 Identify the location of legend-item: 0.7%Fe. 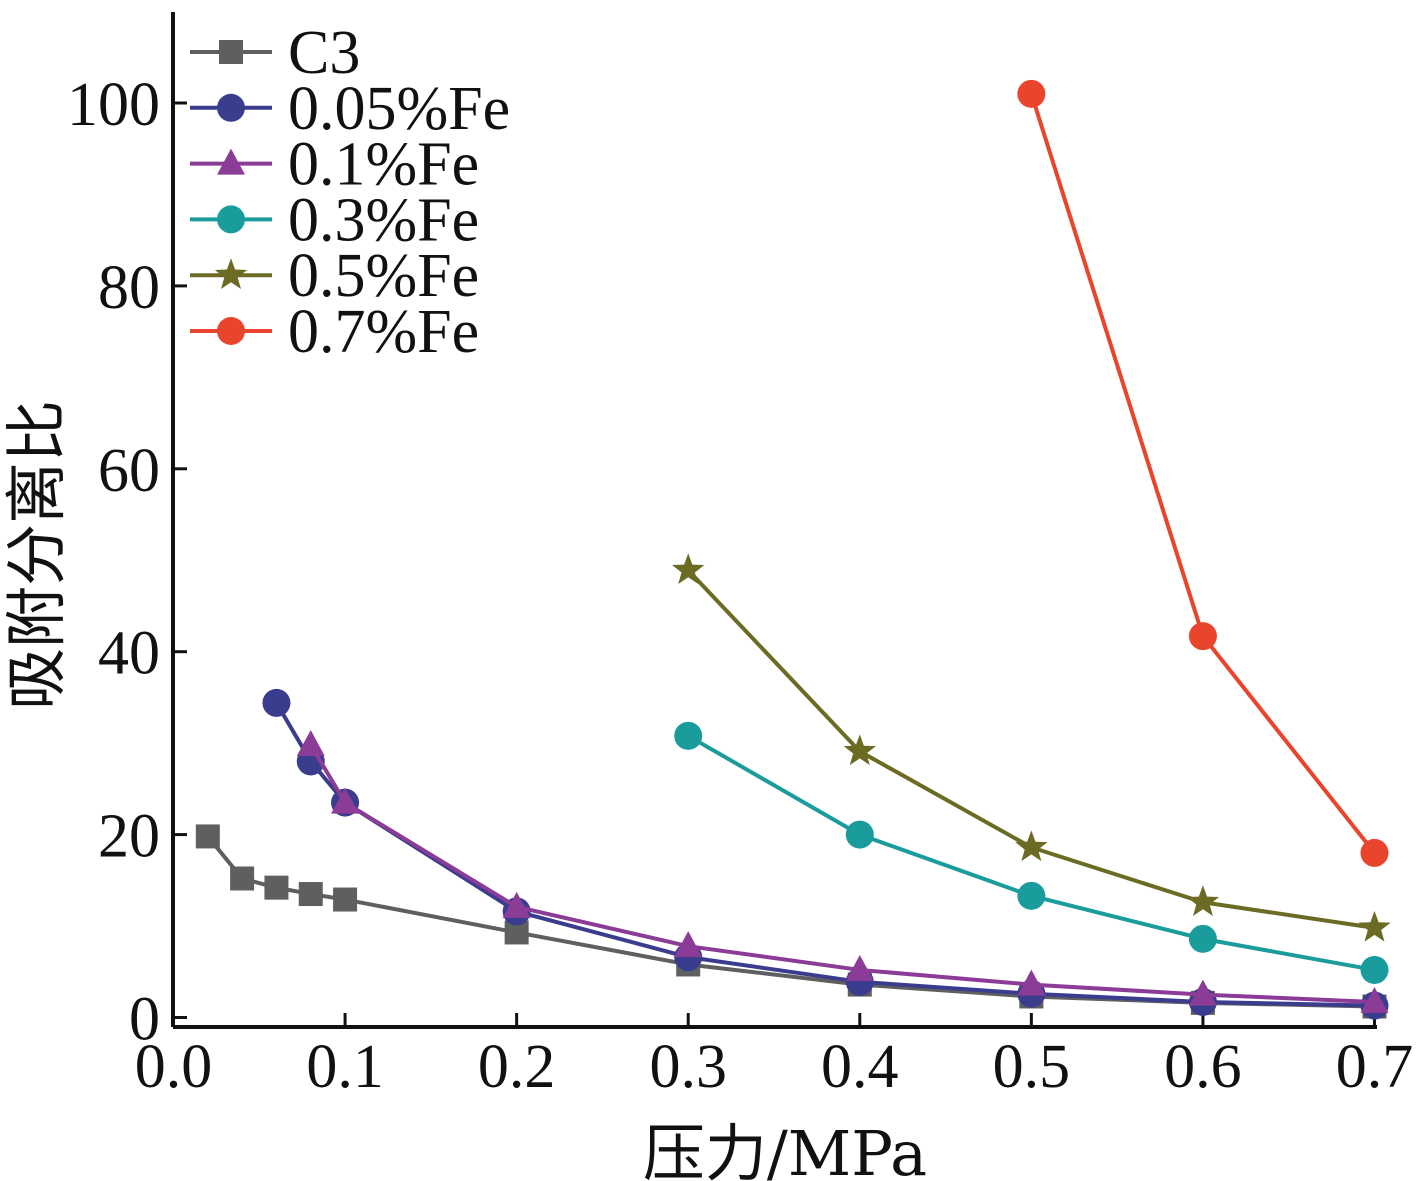
(334, 332).